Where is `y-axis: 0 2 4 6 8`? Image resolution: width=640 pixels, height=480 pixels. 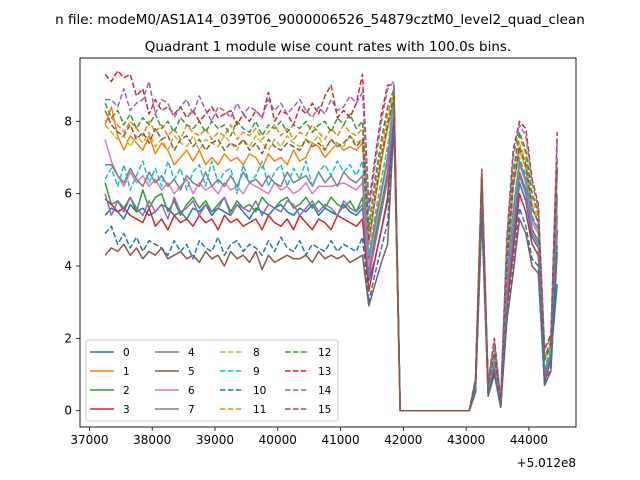 y-axis: 0 2 4 6 8 is located at coordinates (72, 266).